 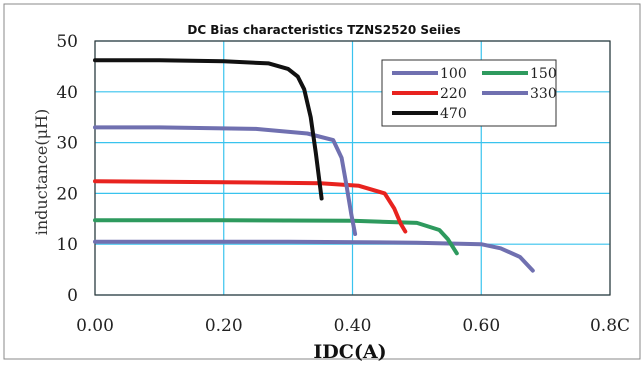 What do you see at coordinates (224, 326) in the screenshot?
I see `x-tick-label: 0.20` at bounding box center [224, 326].